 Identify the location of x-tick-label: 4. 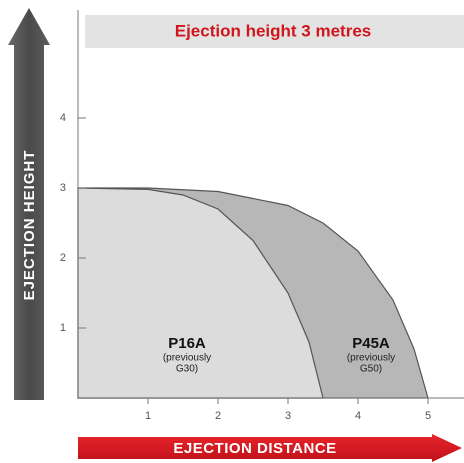
(358, 416).